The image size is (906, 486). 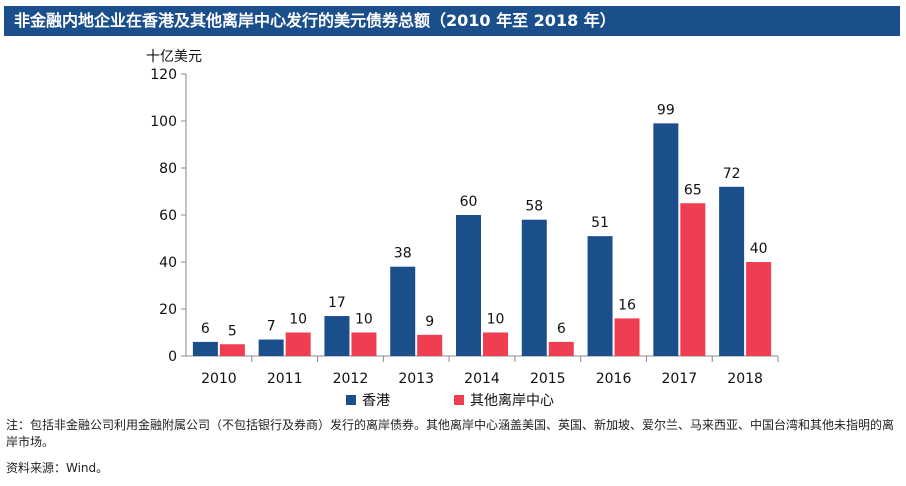 What do you see at coordinates (163, 75) in the screenshot?
I see `y-tick-label: 120` at bounding box center [163, 75].